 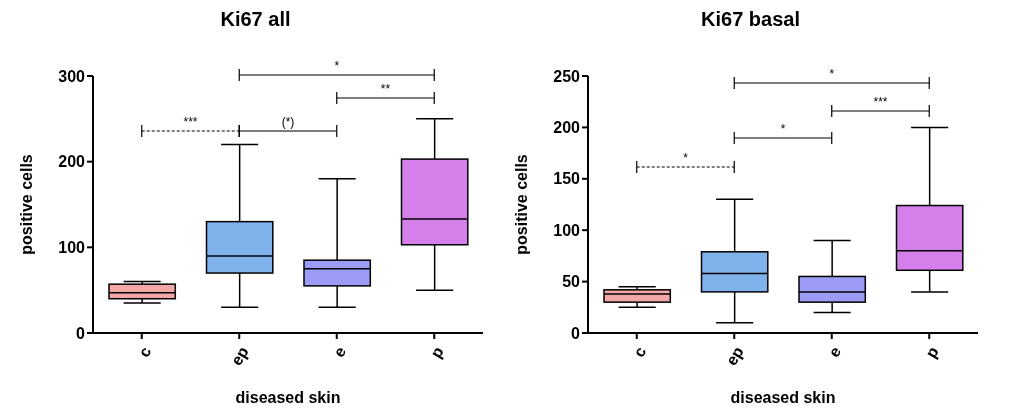 I want to click on annotation: (*), so click(x=288, y=122).